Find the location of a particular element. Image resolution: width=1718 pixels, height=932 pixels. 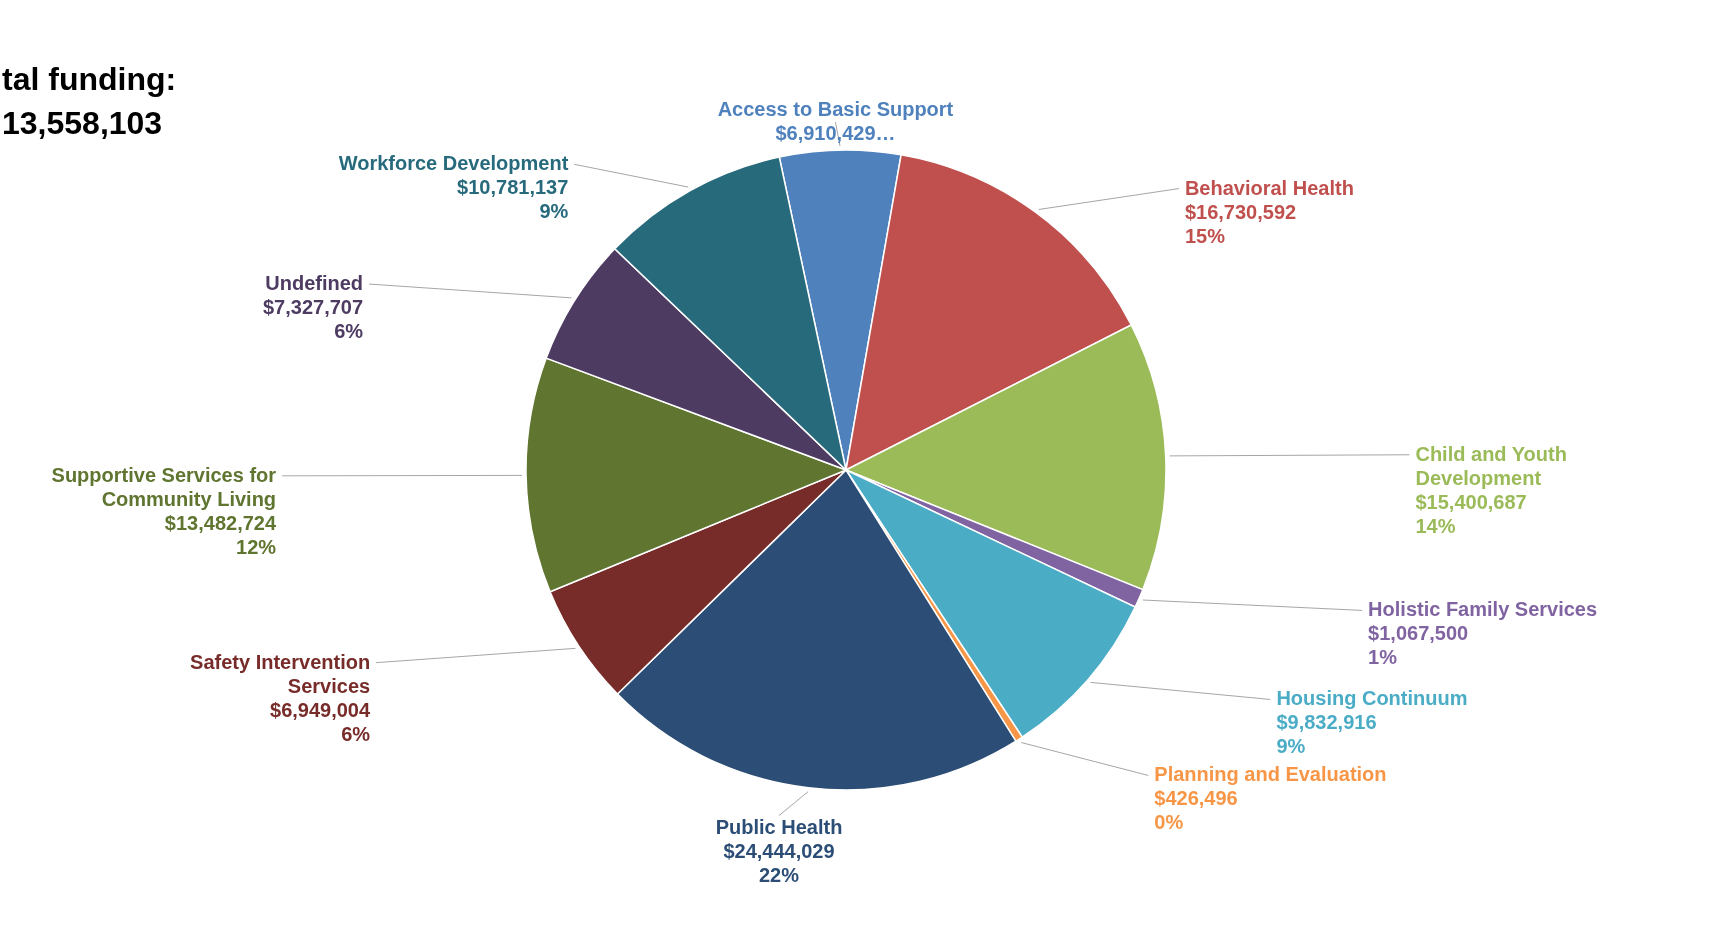

data-label: $6,949,004 6% is located at coordinates (320, 721).